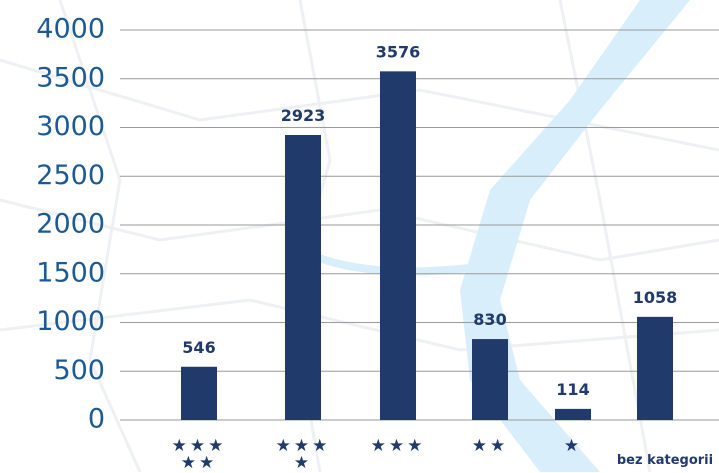 The width and height of the screenshot is (719, 473). What do you see at coordinates (199, 454) in the screenshot?
I see `x-tick-label: ★★★★★` at bounding box center [199, 454].